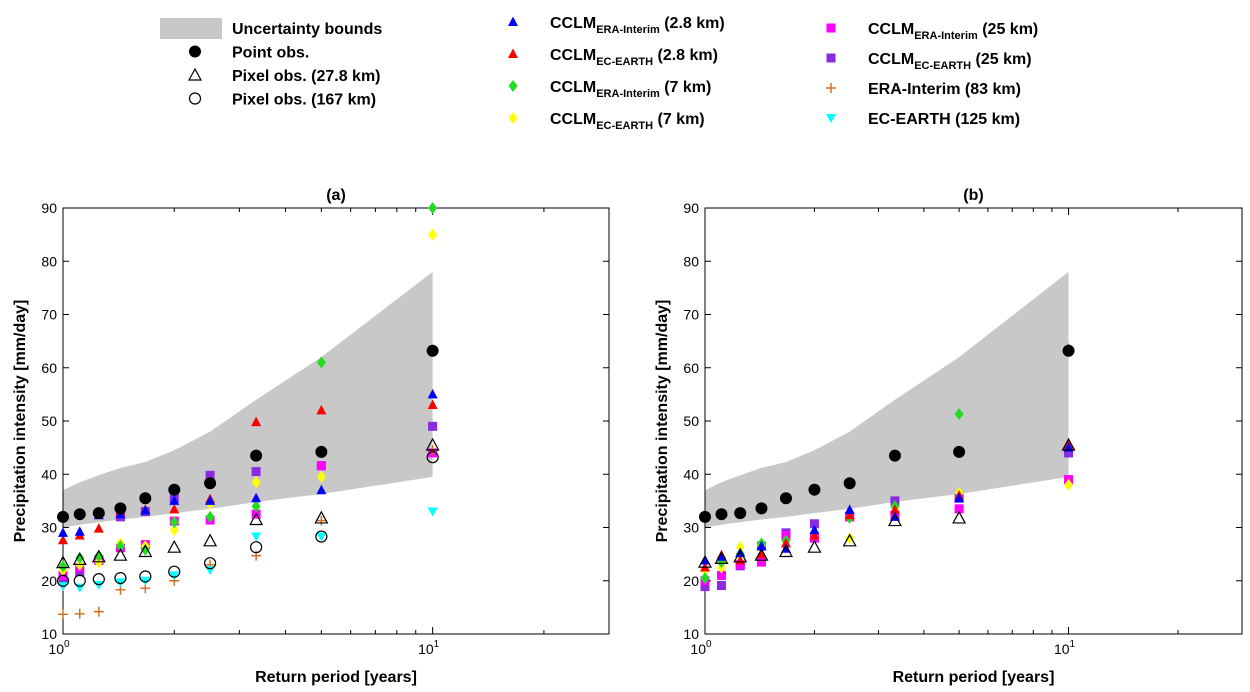 The height and width of the screenshot is (692, 1250). Describe the element at coordinates (195, 74) in the screenshot. I see `legend-marker-pix278` at that location.